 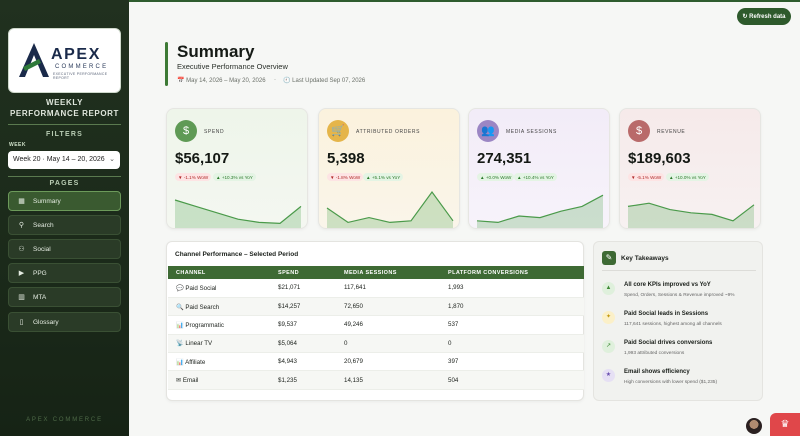 I want to click on takeaway-title: Paid Social drives conversions, so click(x=668, y=343).